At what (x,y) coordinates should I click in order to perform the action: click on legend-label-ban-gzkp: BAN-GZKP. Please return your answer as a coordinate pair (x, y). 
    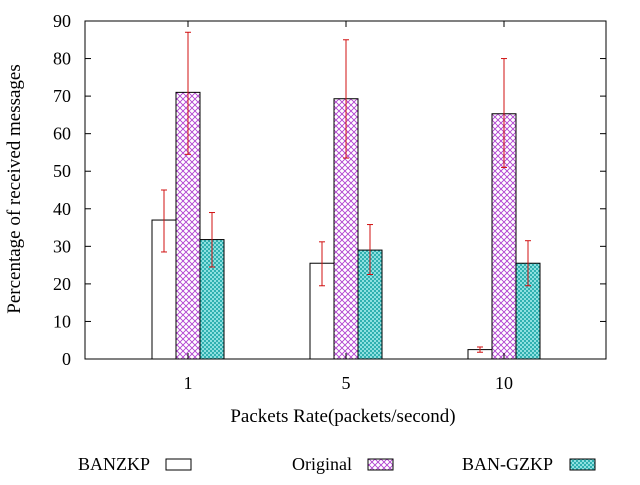
    Looking at the image, I should click on (507, 464).